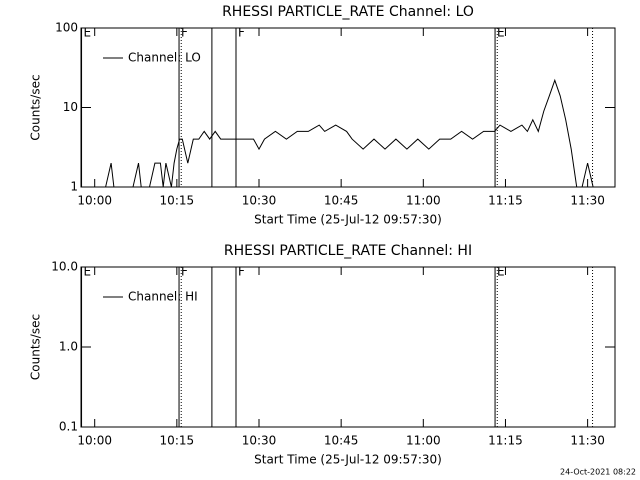 The width and height of the screenshot is (640, 480). I want to click on footer: 24-Oct-2021 08:22, so click(598, 472).